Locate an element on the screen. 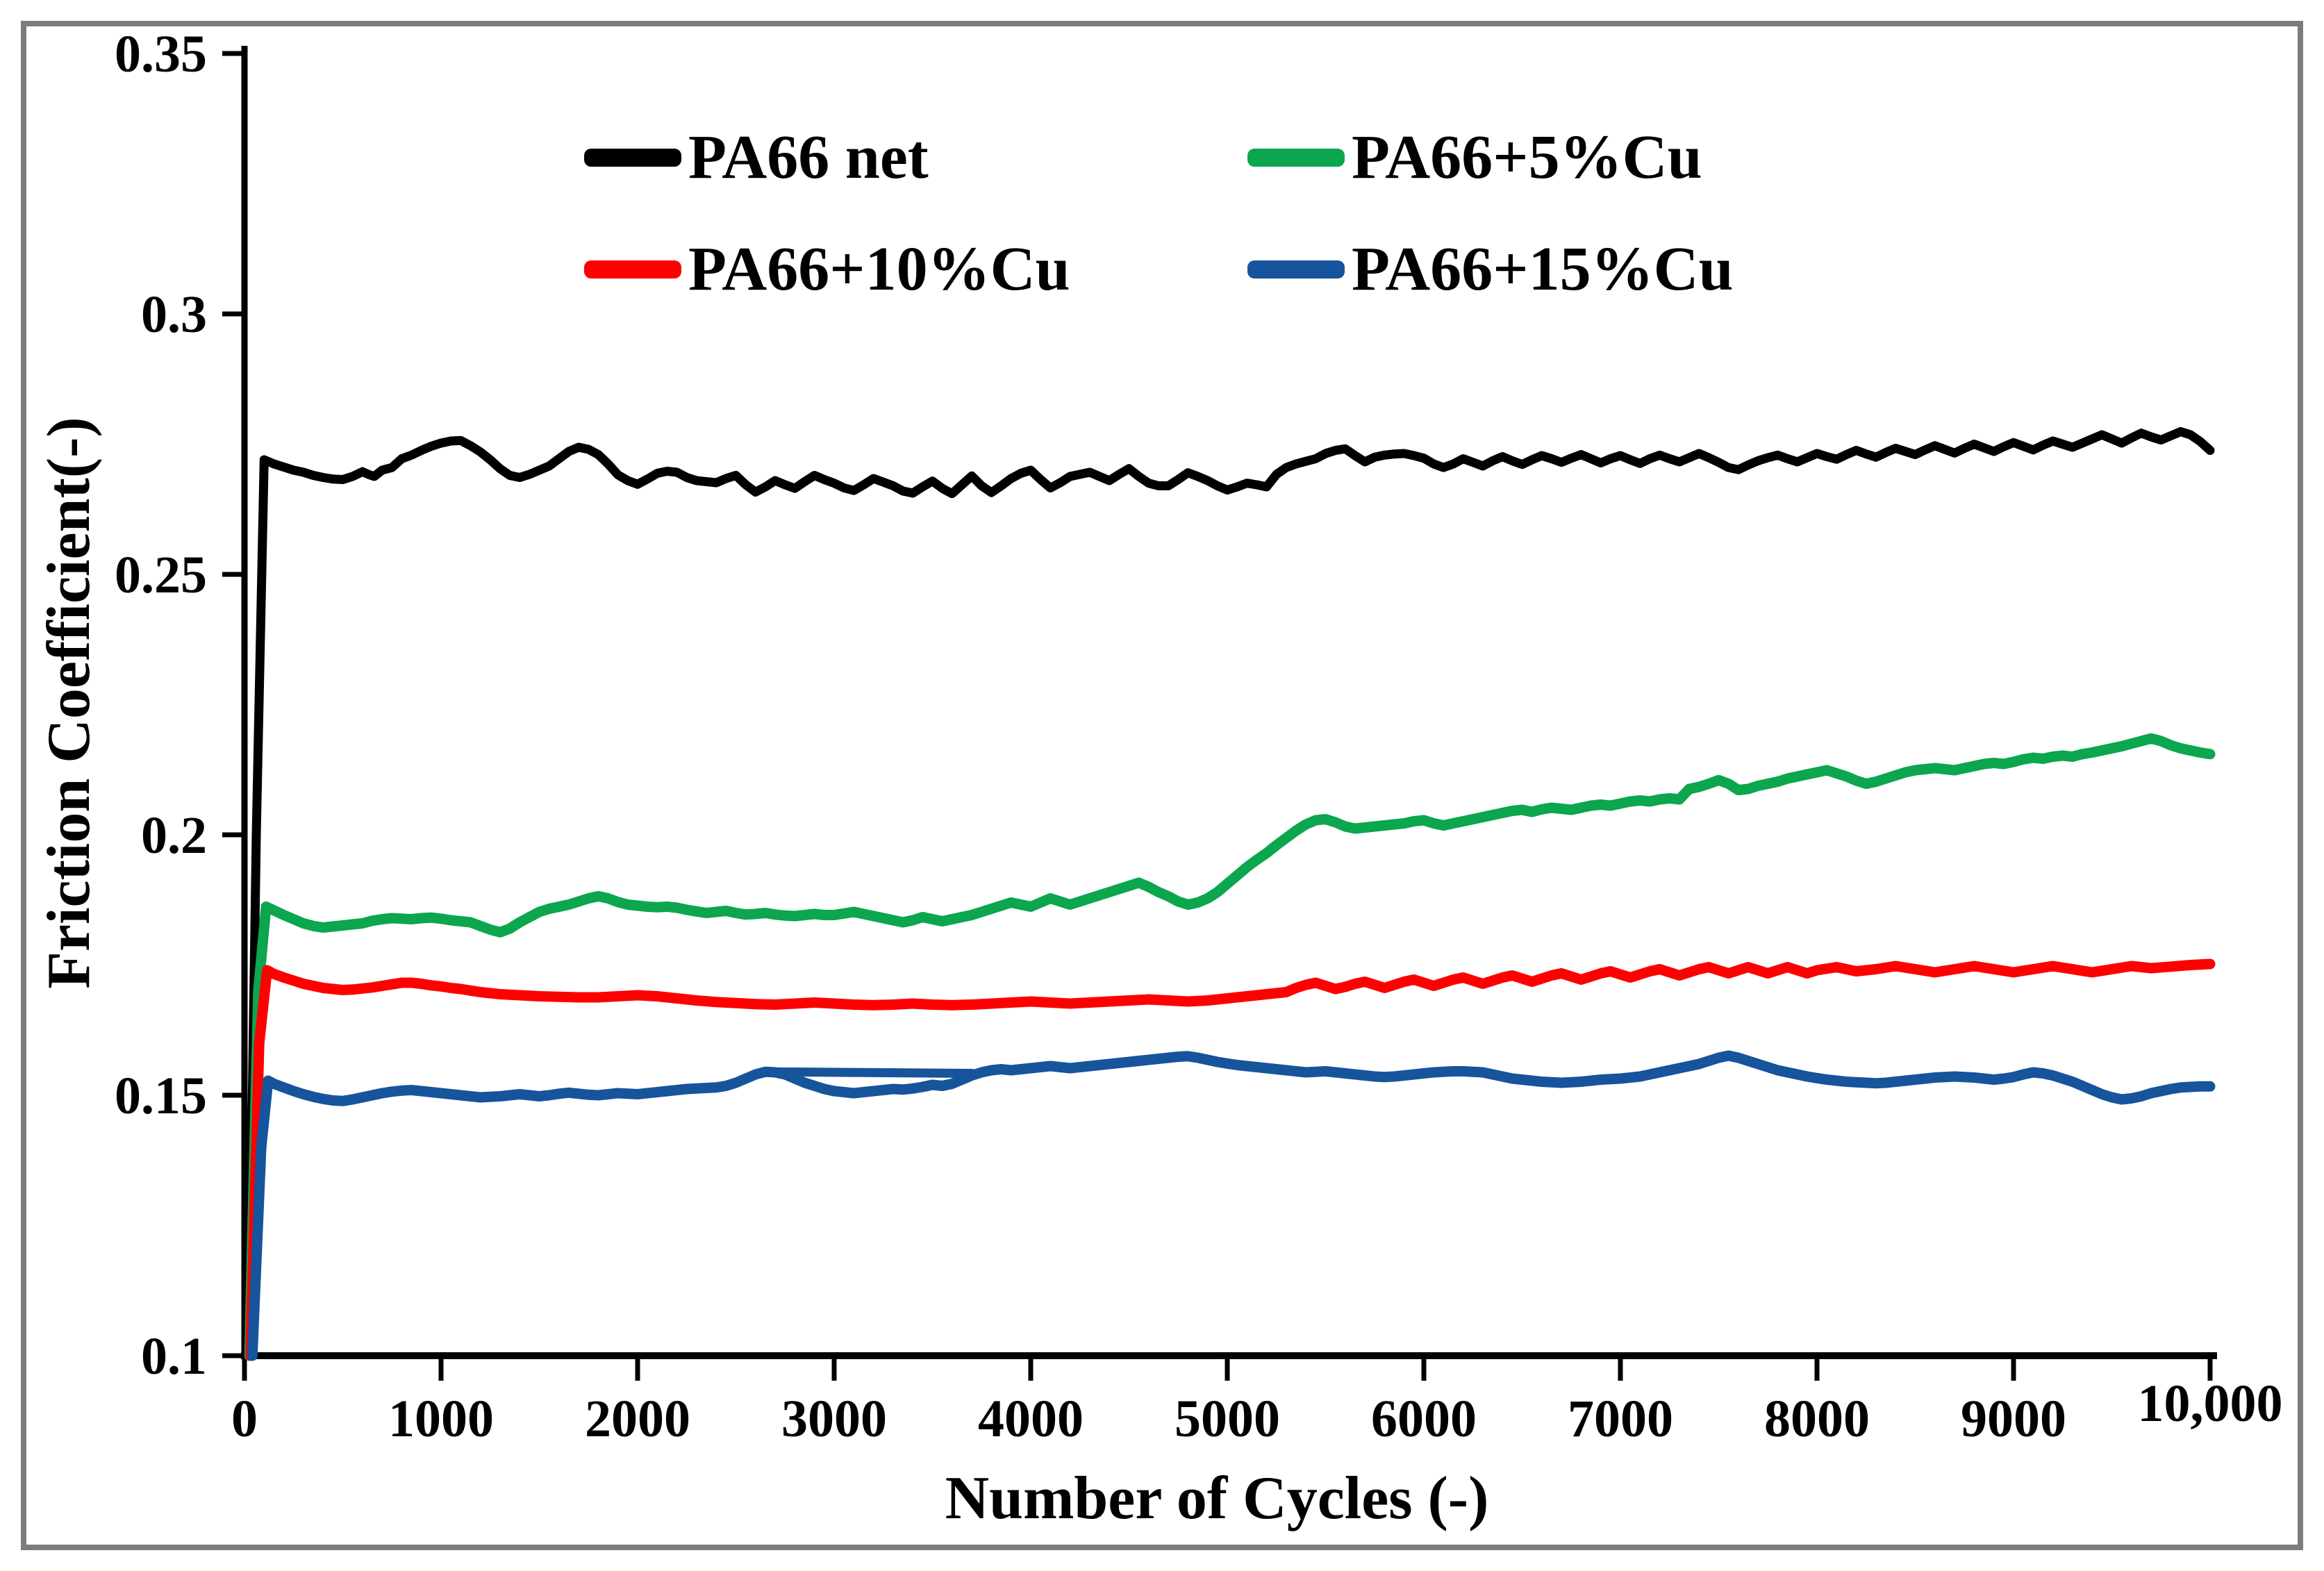  legend-item-pa66-net: PA66 net is located at coordinates (756, 157).